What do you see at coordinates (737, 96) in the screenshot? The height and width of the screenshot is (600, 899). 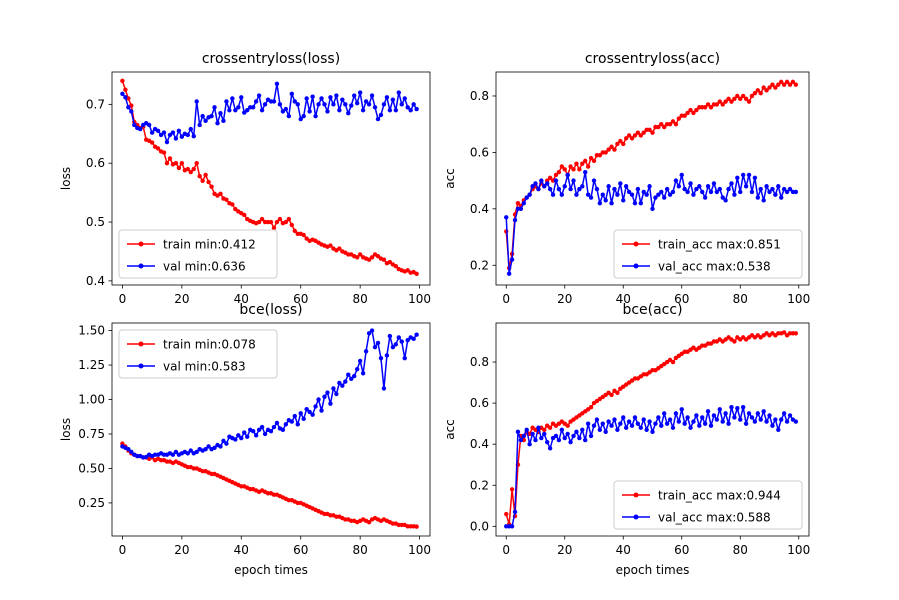 I see `plot-1-point-0-79: train_acc max:0.851 [79]: 0.8` at bounding box center [737, 96].